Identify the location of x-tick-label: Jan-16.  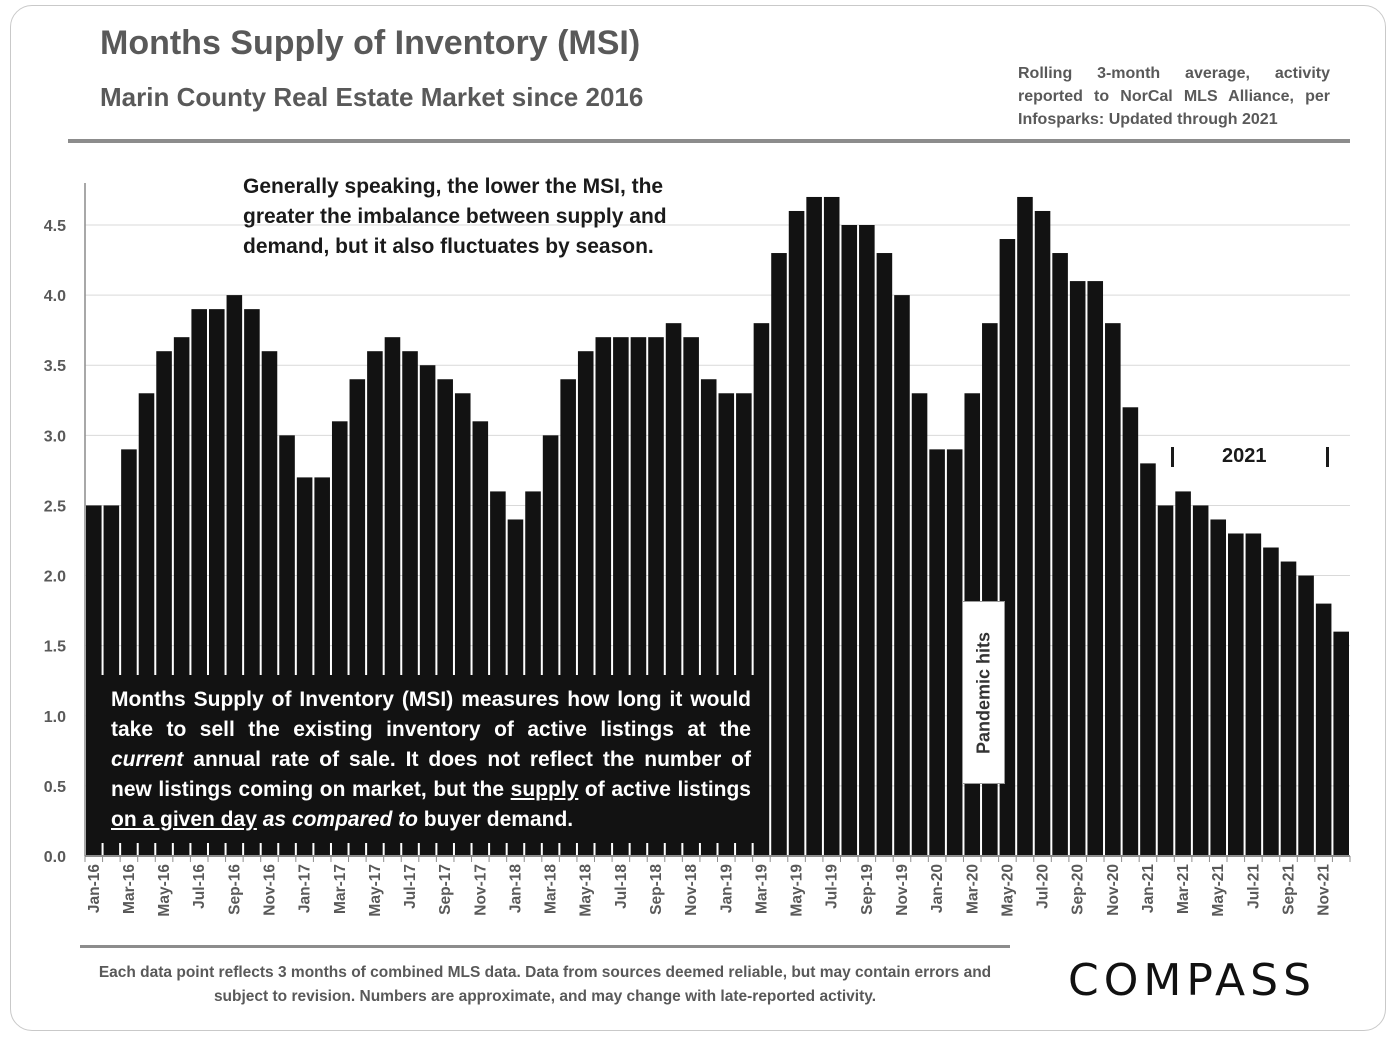
(94, 888).